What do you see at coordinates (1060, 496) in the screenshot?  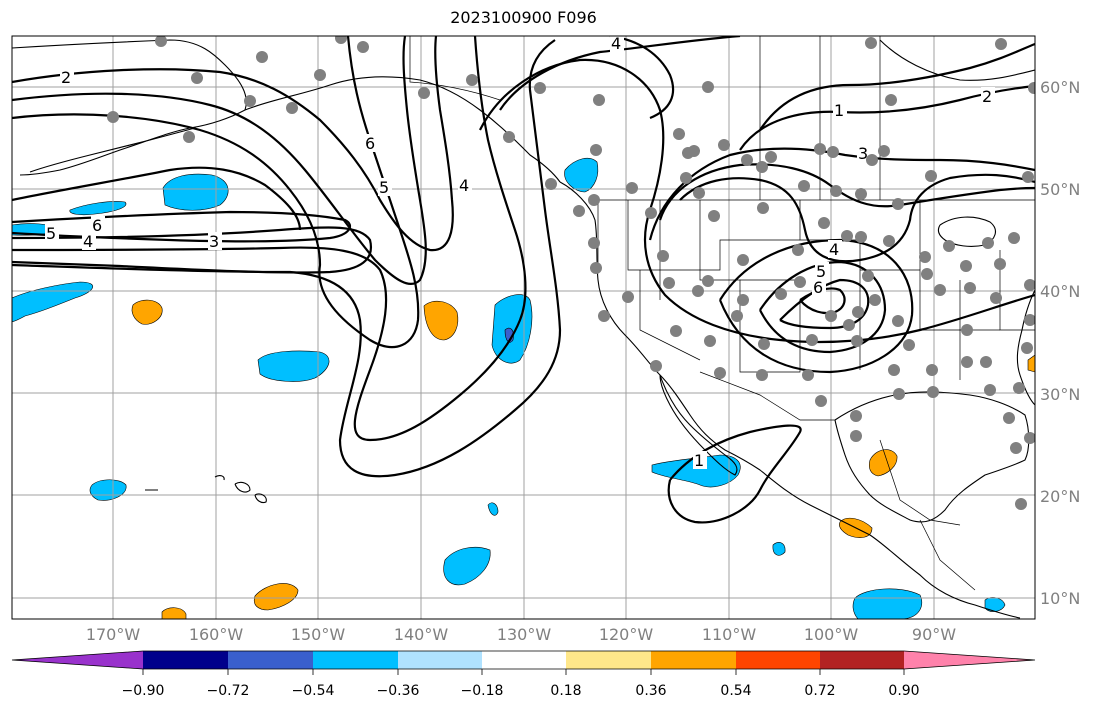 I see `latitude-label: 20°N` at bounding box center [1060, 496].